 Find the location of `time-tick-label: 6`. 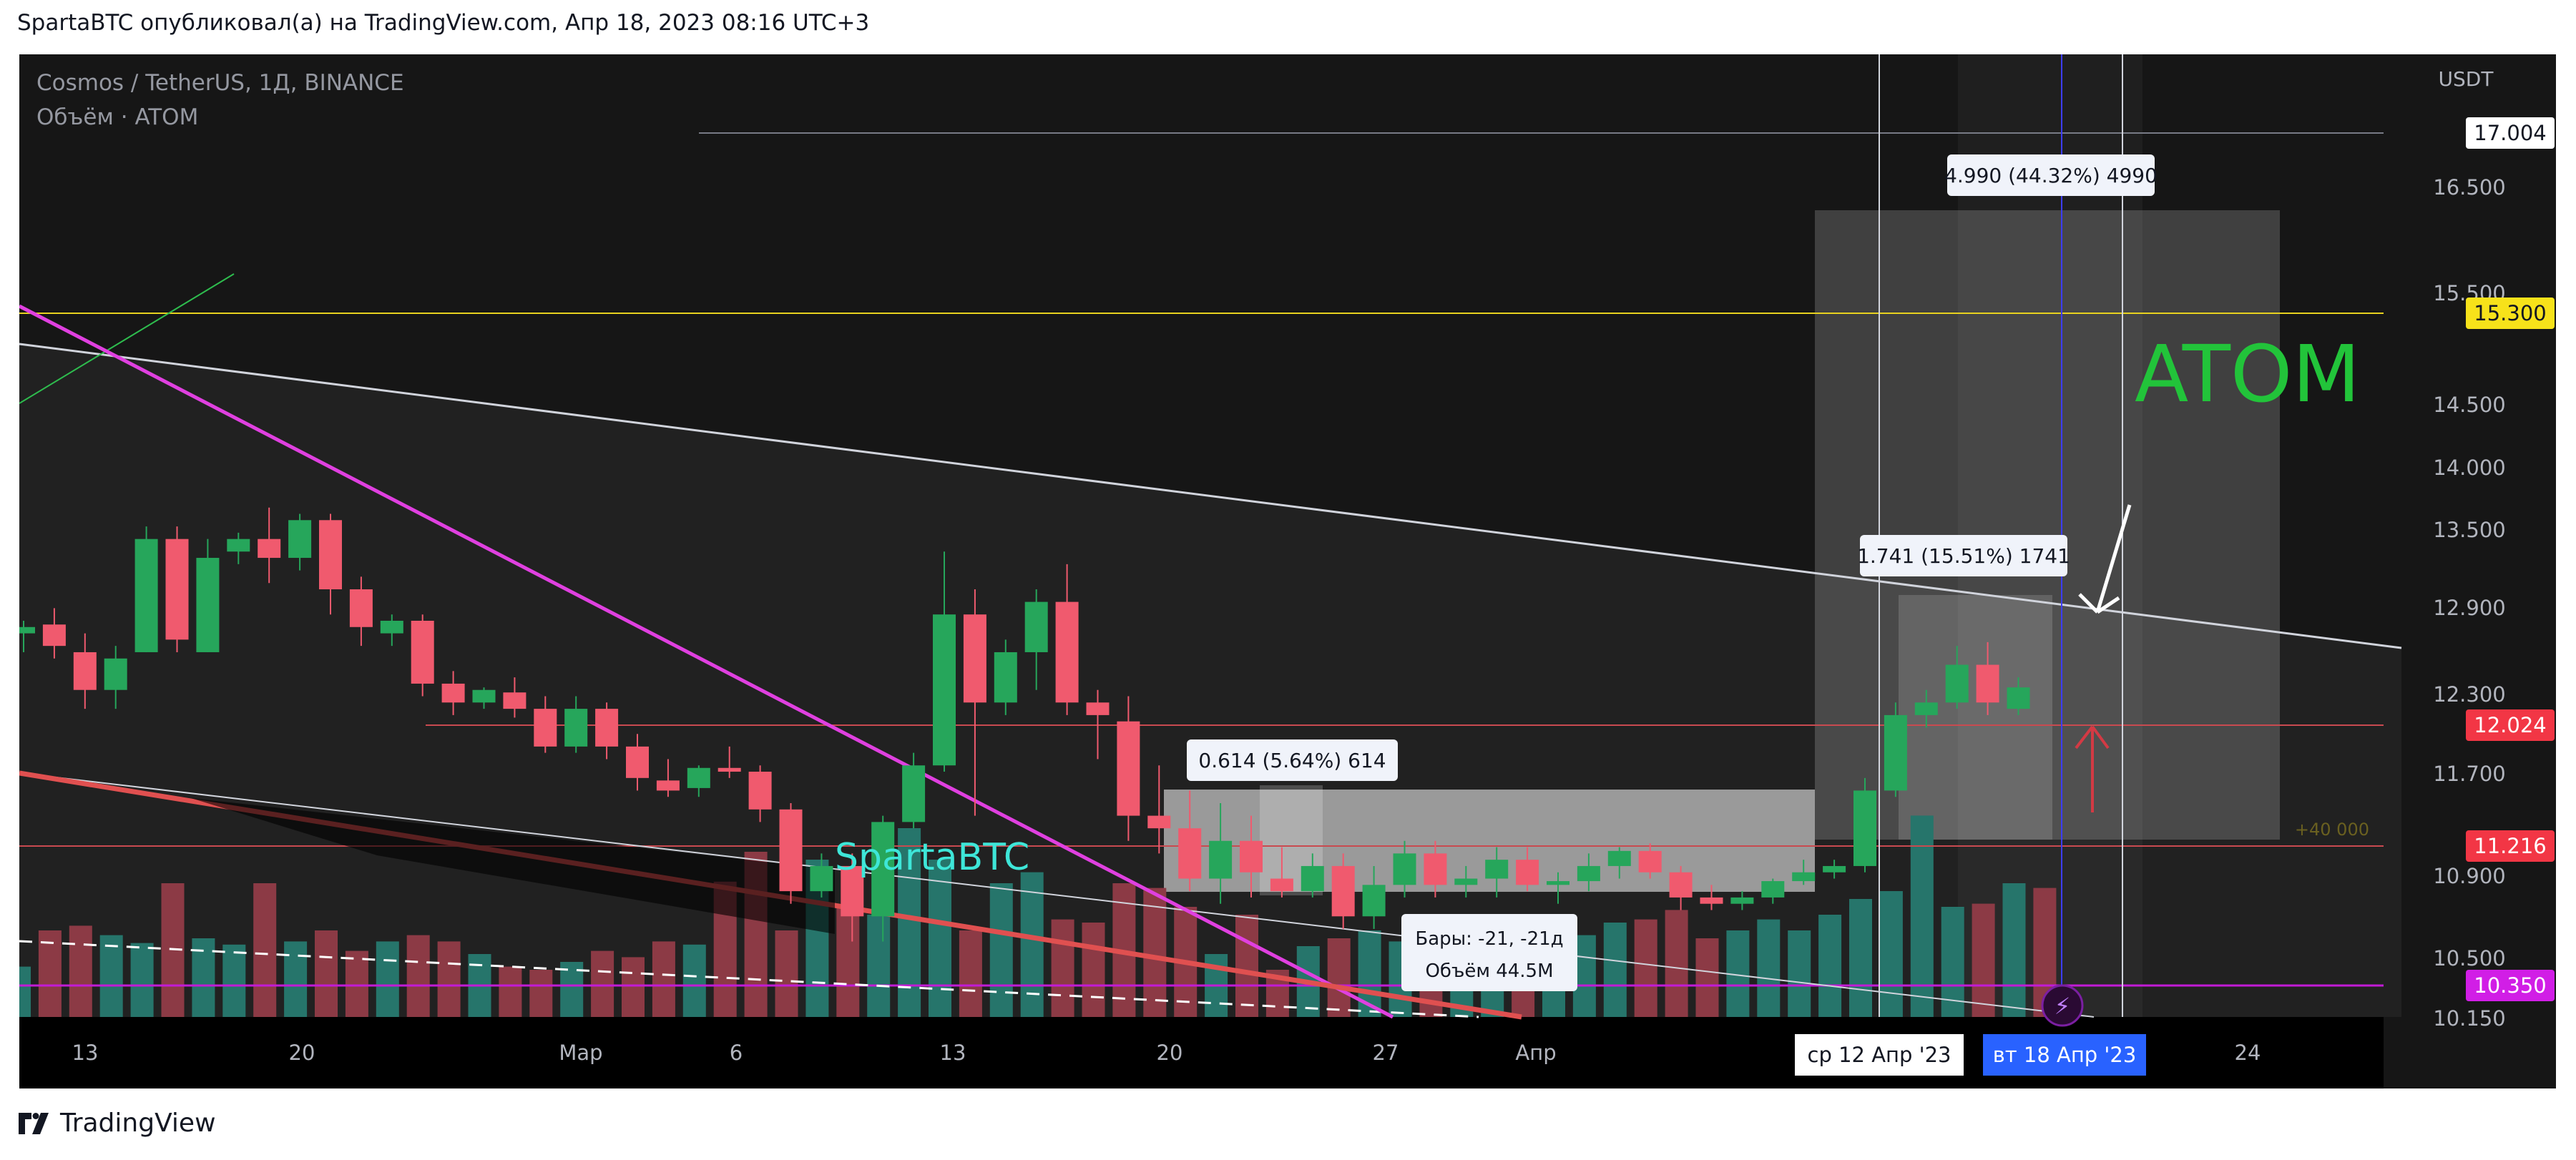

time-tick-label: 6 is located at coordinates (737, 1053).